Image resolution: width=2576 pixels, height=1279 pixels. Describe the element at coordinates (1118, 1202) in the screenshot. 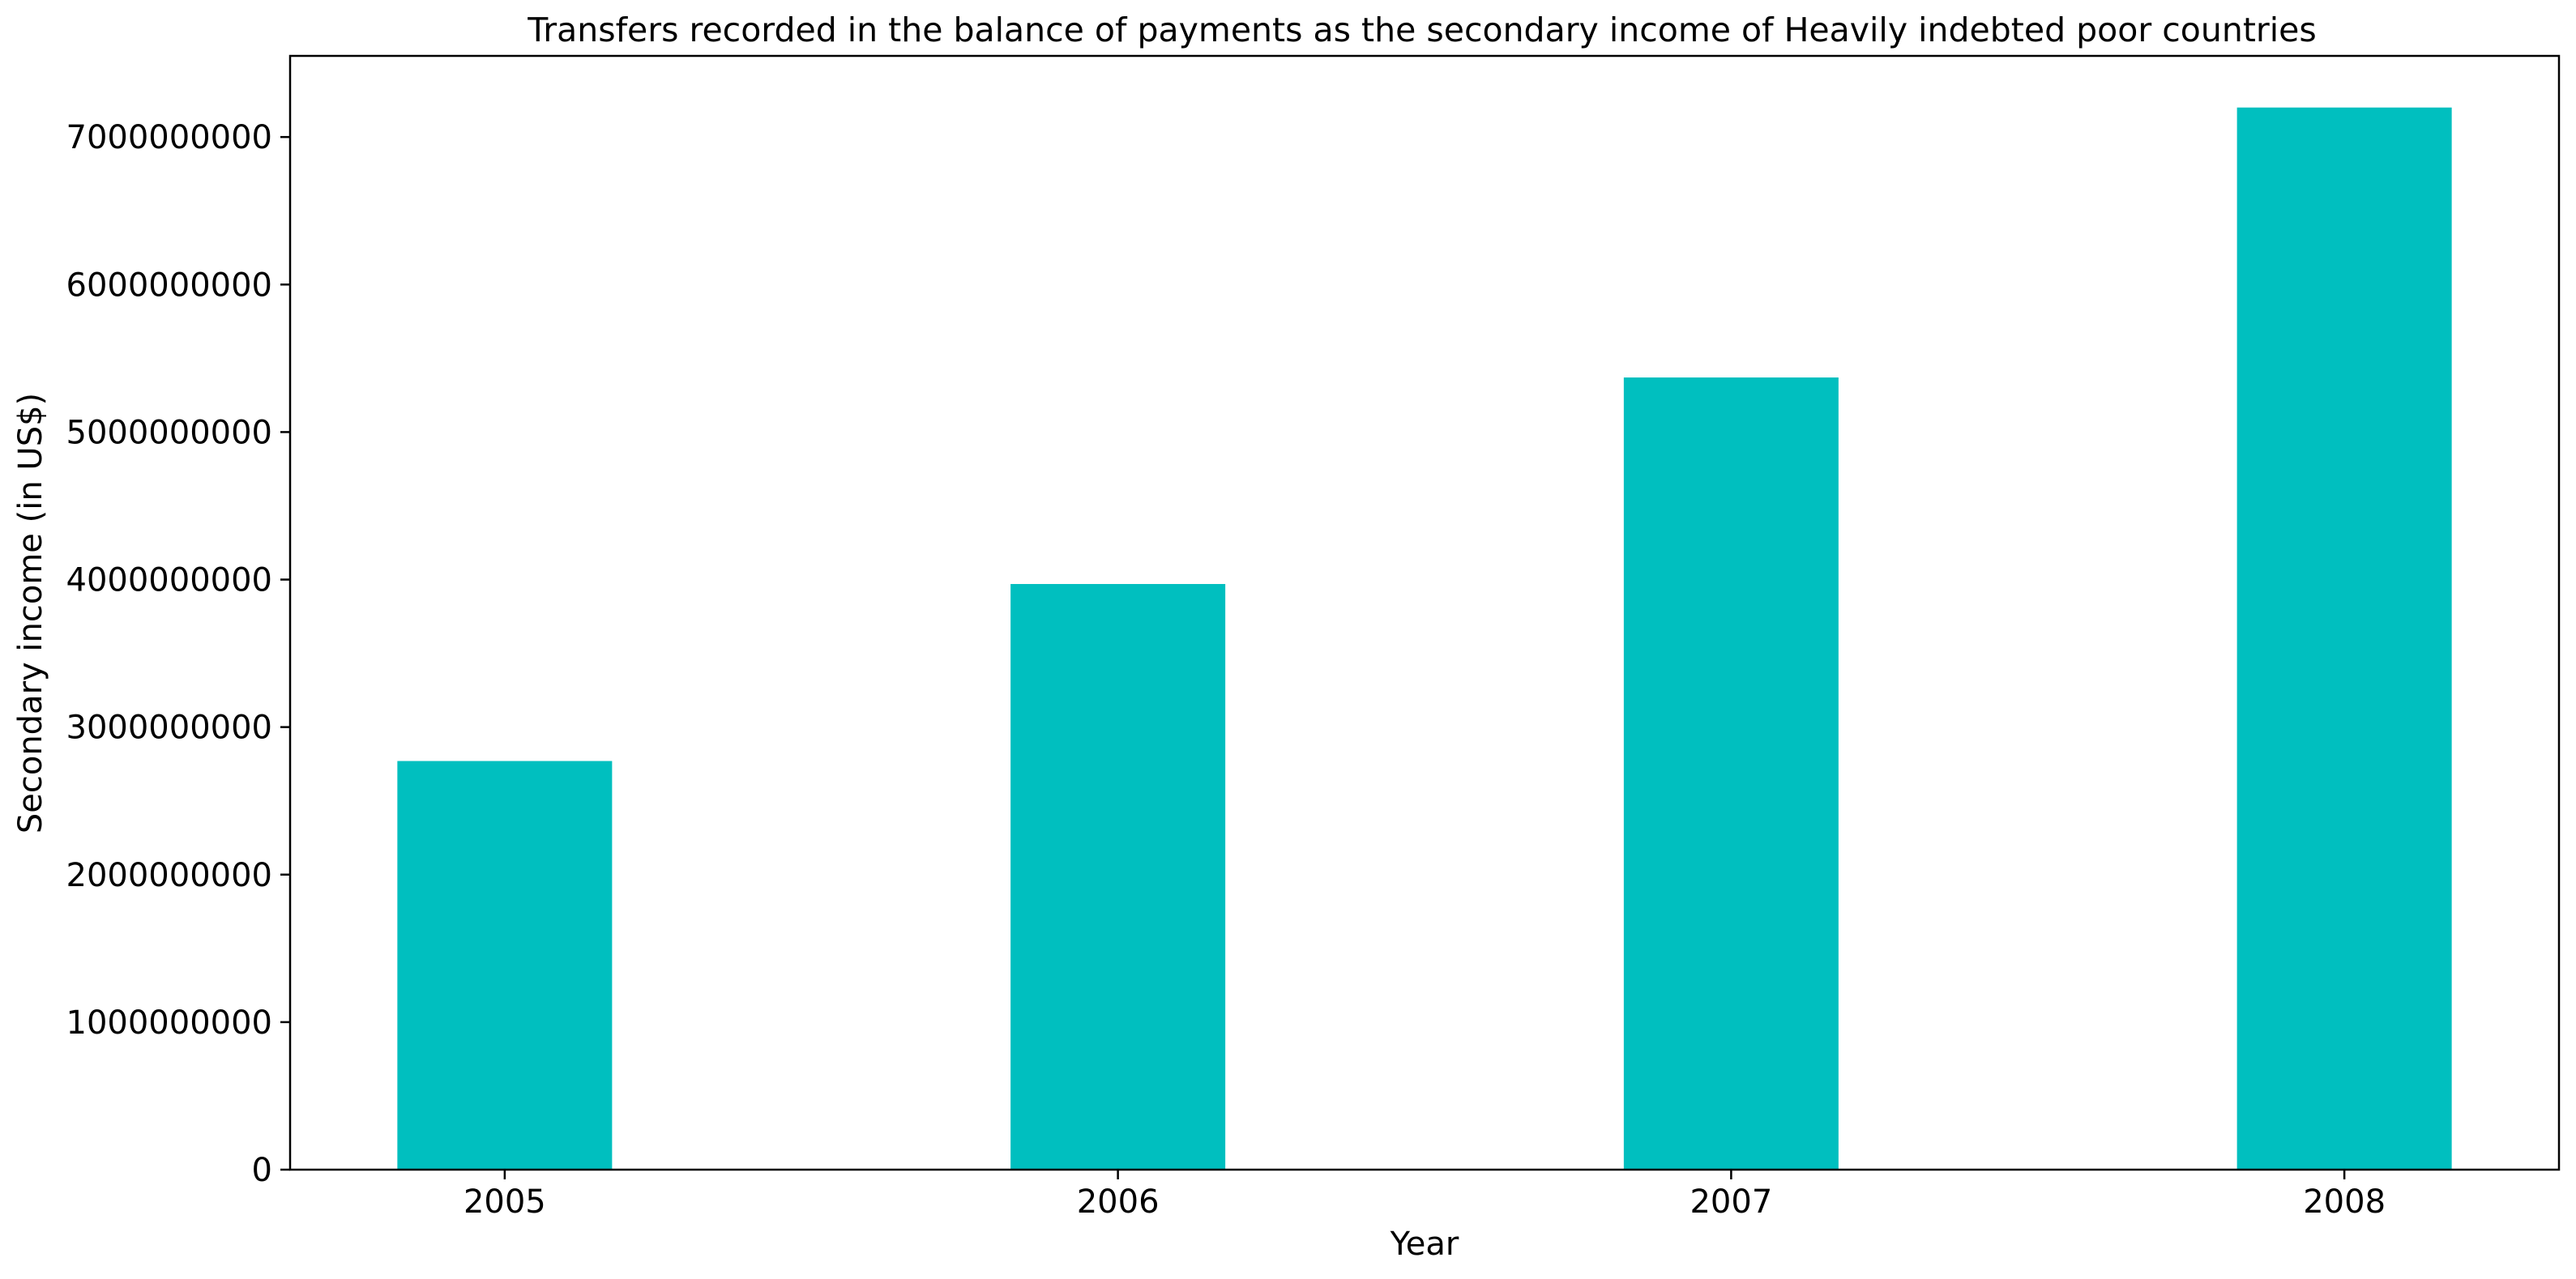

I see `x-tick-label: 2006` at that location.